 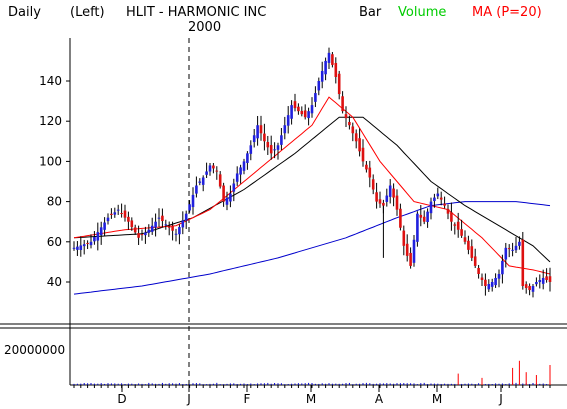 What do you see at coordinates (50, 81) in the screenshot?
I see `y-tick-label: 140` at bounding box center [50, 81].